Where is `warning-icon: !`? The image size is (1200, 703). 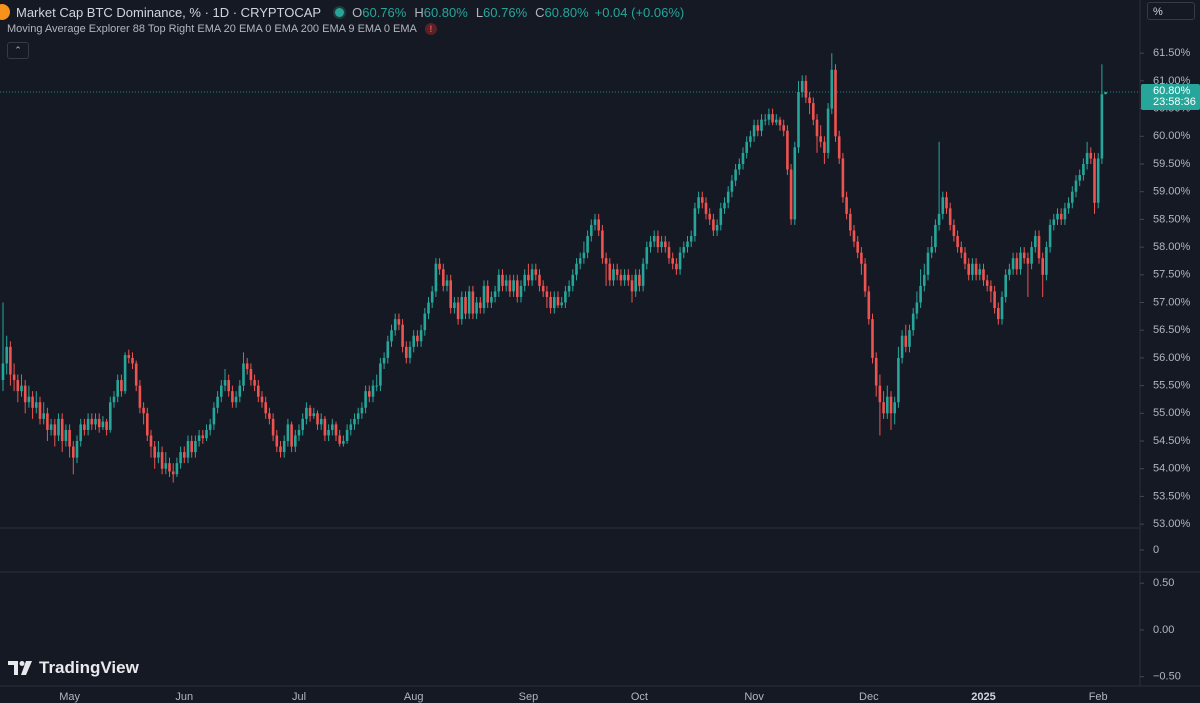
warning-icon: ! is located at coordinates (430, 29).